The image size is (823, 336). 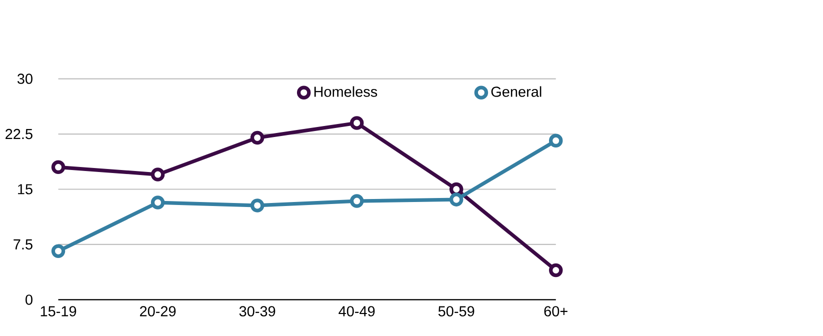 What do you see at coordinates (356, 311) in the screenshot?
I see `x-tick-label: 40-49` at bounding box center [356, 311].